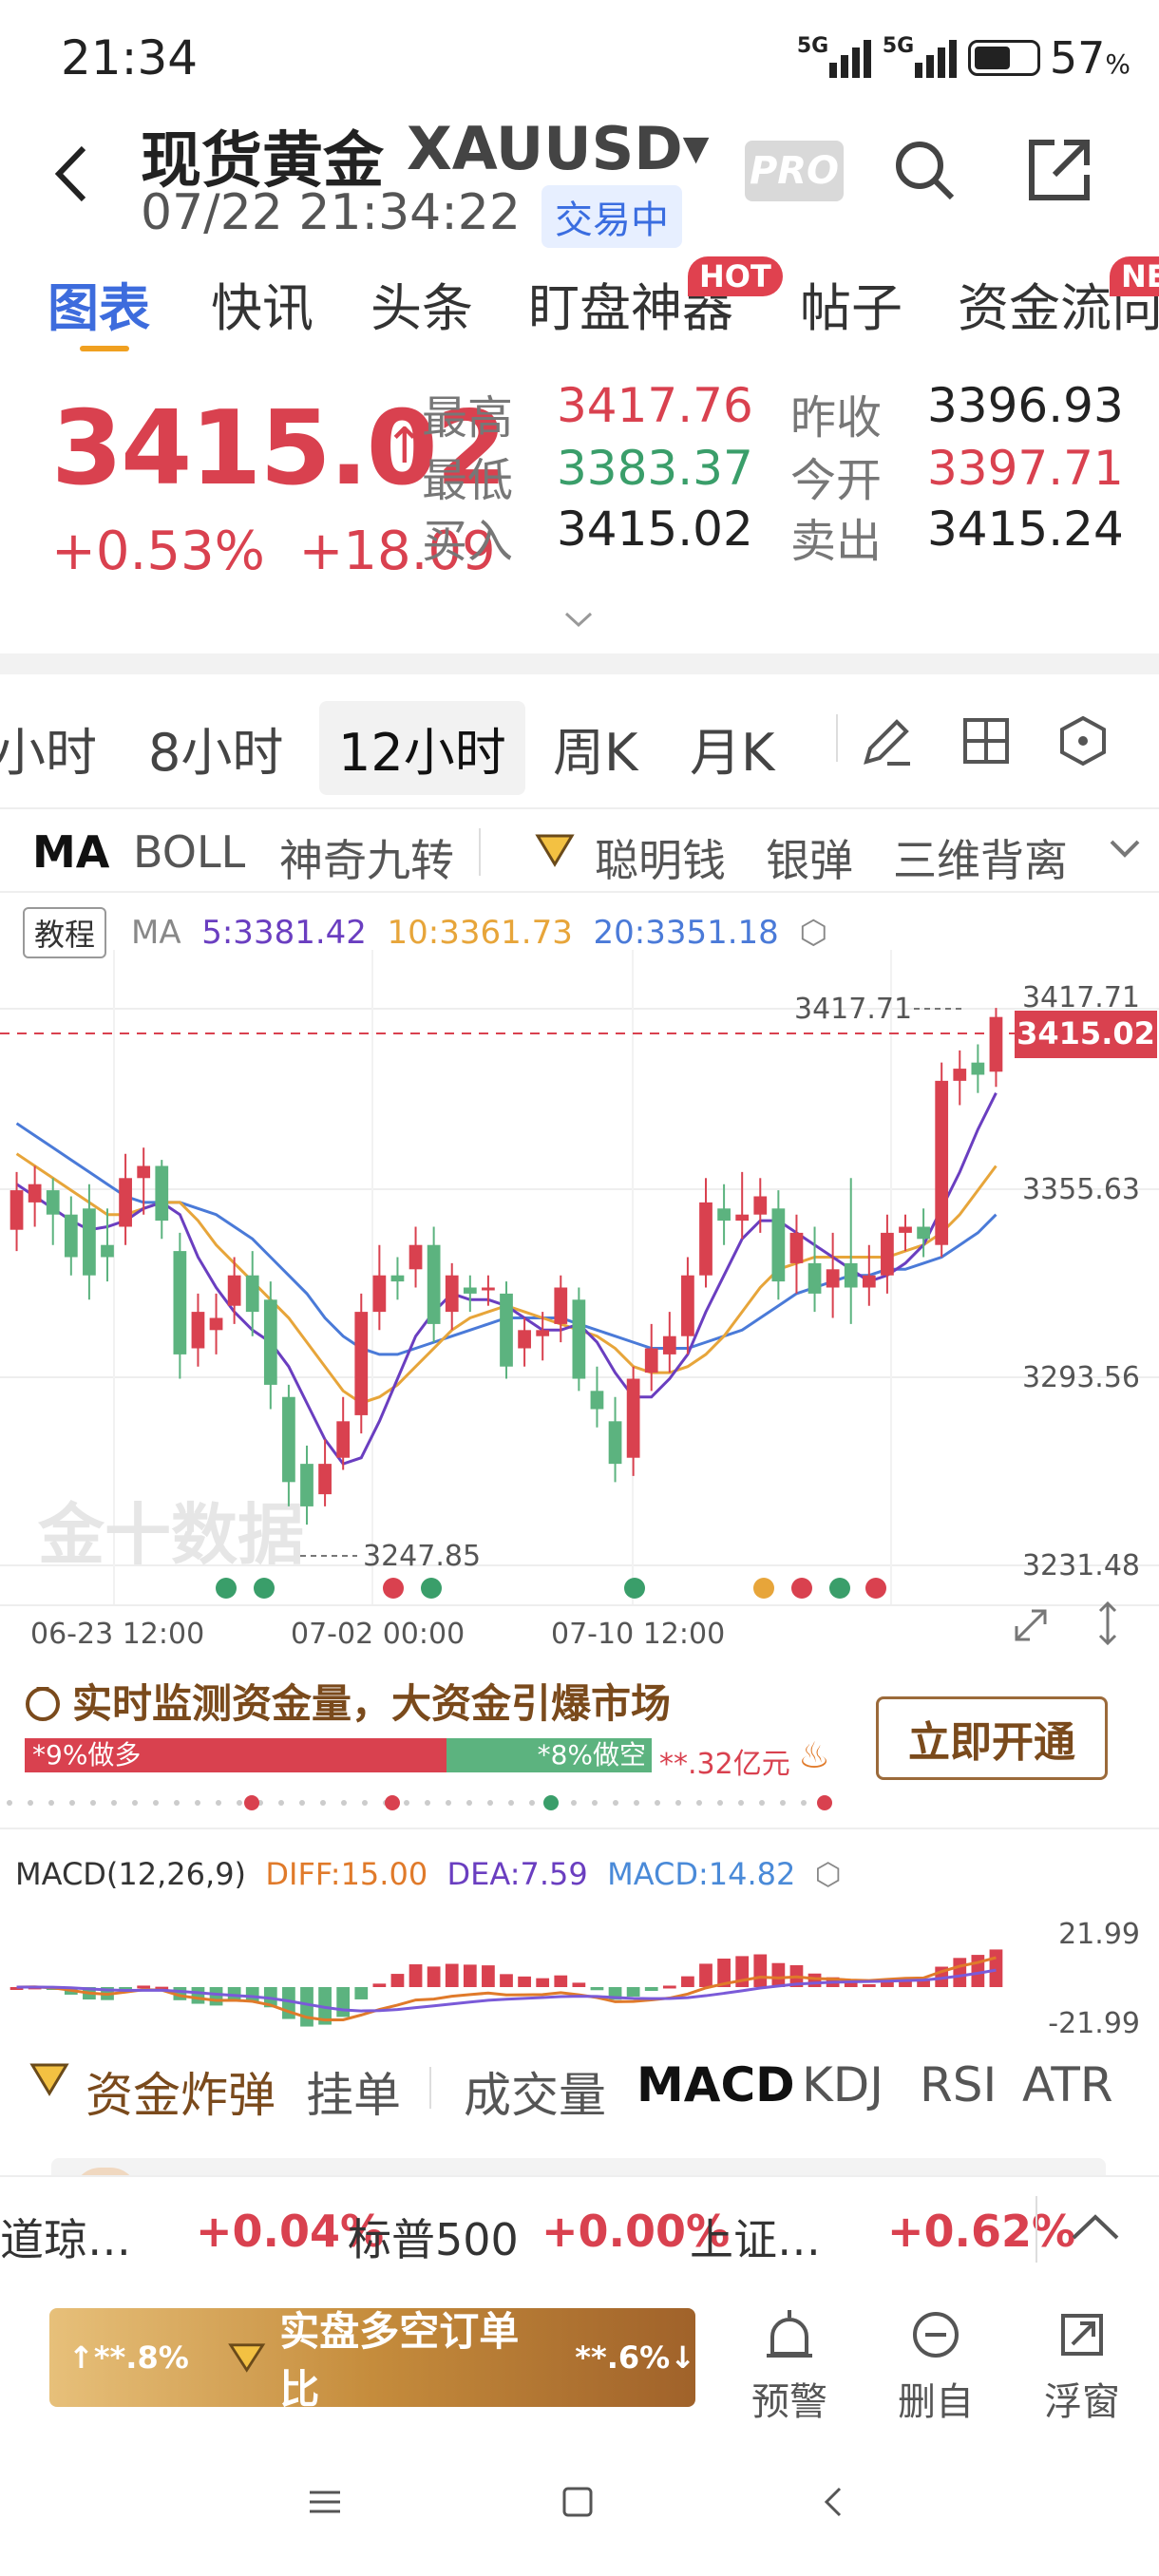 The width and height of the screenshot is (1159, 2576). Describe the element at coordinates (1067, 2084) in the screenshot. I see `tab-atr: ATR` at that location.